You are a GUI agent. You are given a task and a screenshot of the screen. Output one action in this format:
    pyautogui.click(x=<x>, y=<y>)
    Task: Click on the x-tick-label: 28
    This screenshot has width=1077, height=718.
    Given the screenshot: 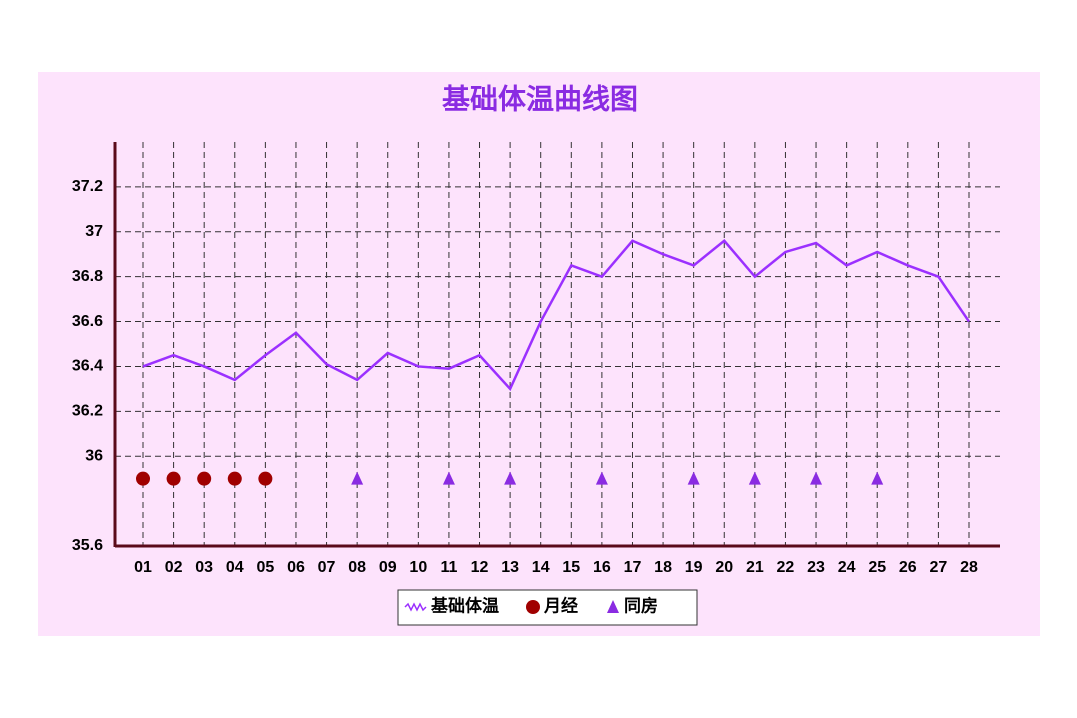 What is the action you would take?
    pyautogui.click(x=969, y=567)
    